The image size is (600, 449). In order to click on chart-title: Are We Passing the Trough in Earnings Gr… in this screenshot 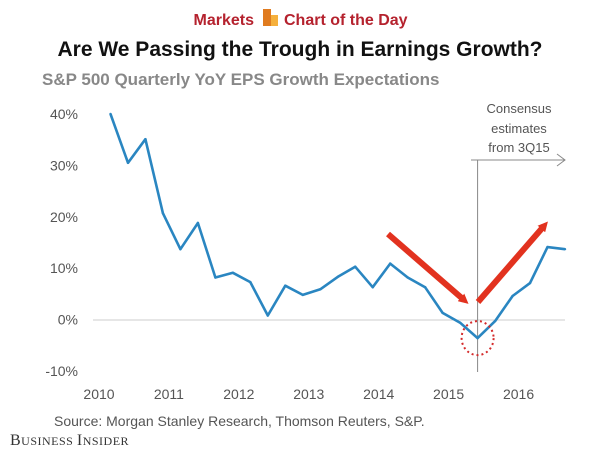, I will do `click(300, 49)`.